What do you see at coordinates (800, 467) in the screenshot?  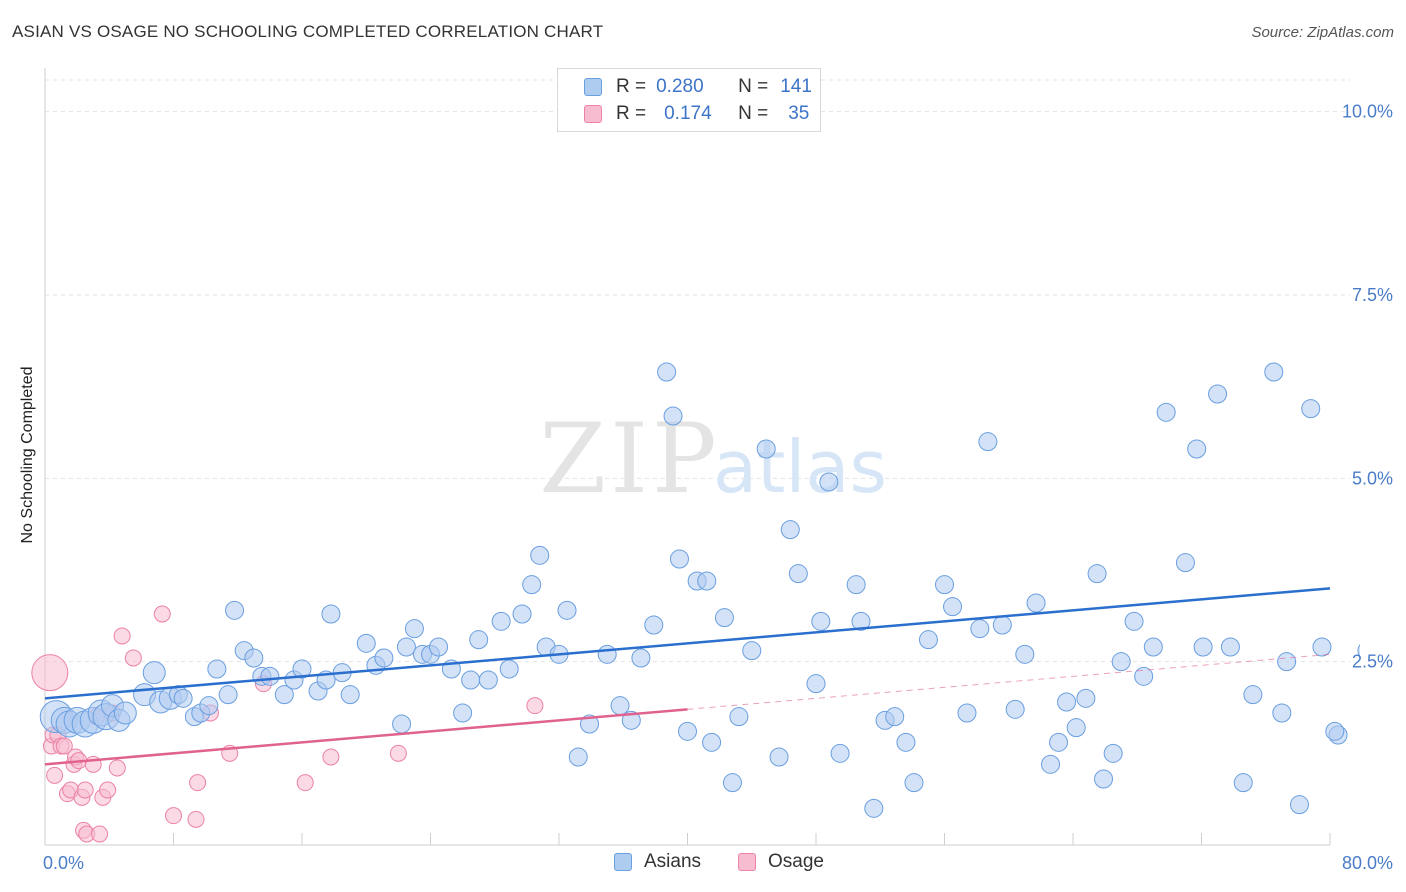 I see `watermark-atlas: atlas` at bounding box center [800, 467].